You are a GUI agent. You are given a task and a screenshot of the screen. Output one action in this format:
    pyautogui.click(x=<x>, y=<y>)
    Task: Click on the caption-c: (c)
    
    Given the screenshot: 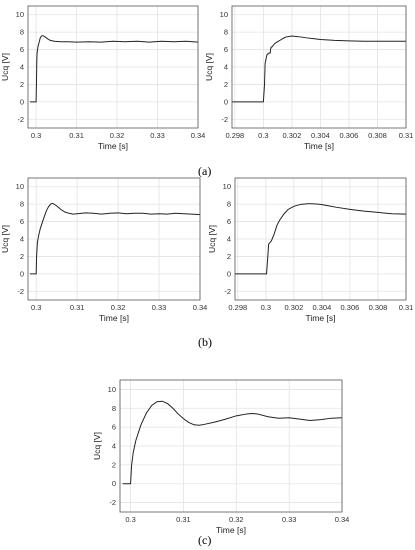 What is the action you would take?
    pyautogui.click(x=205, y=540)
    